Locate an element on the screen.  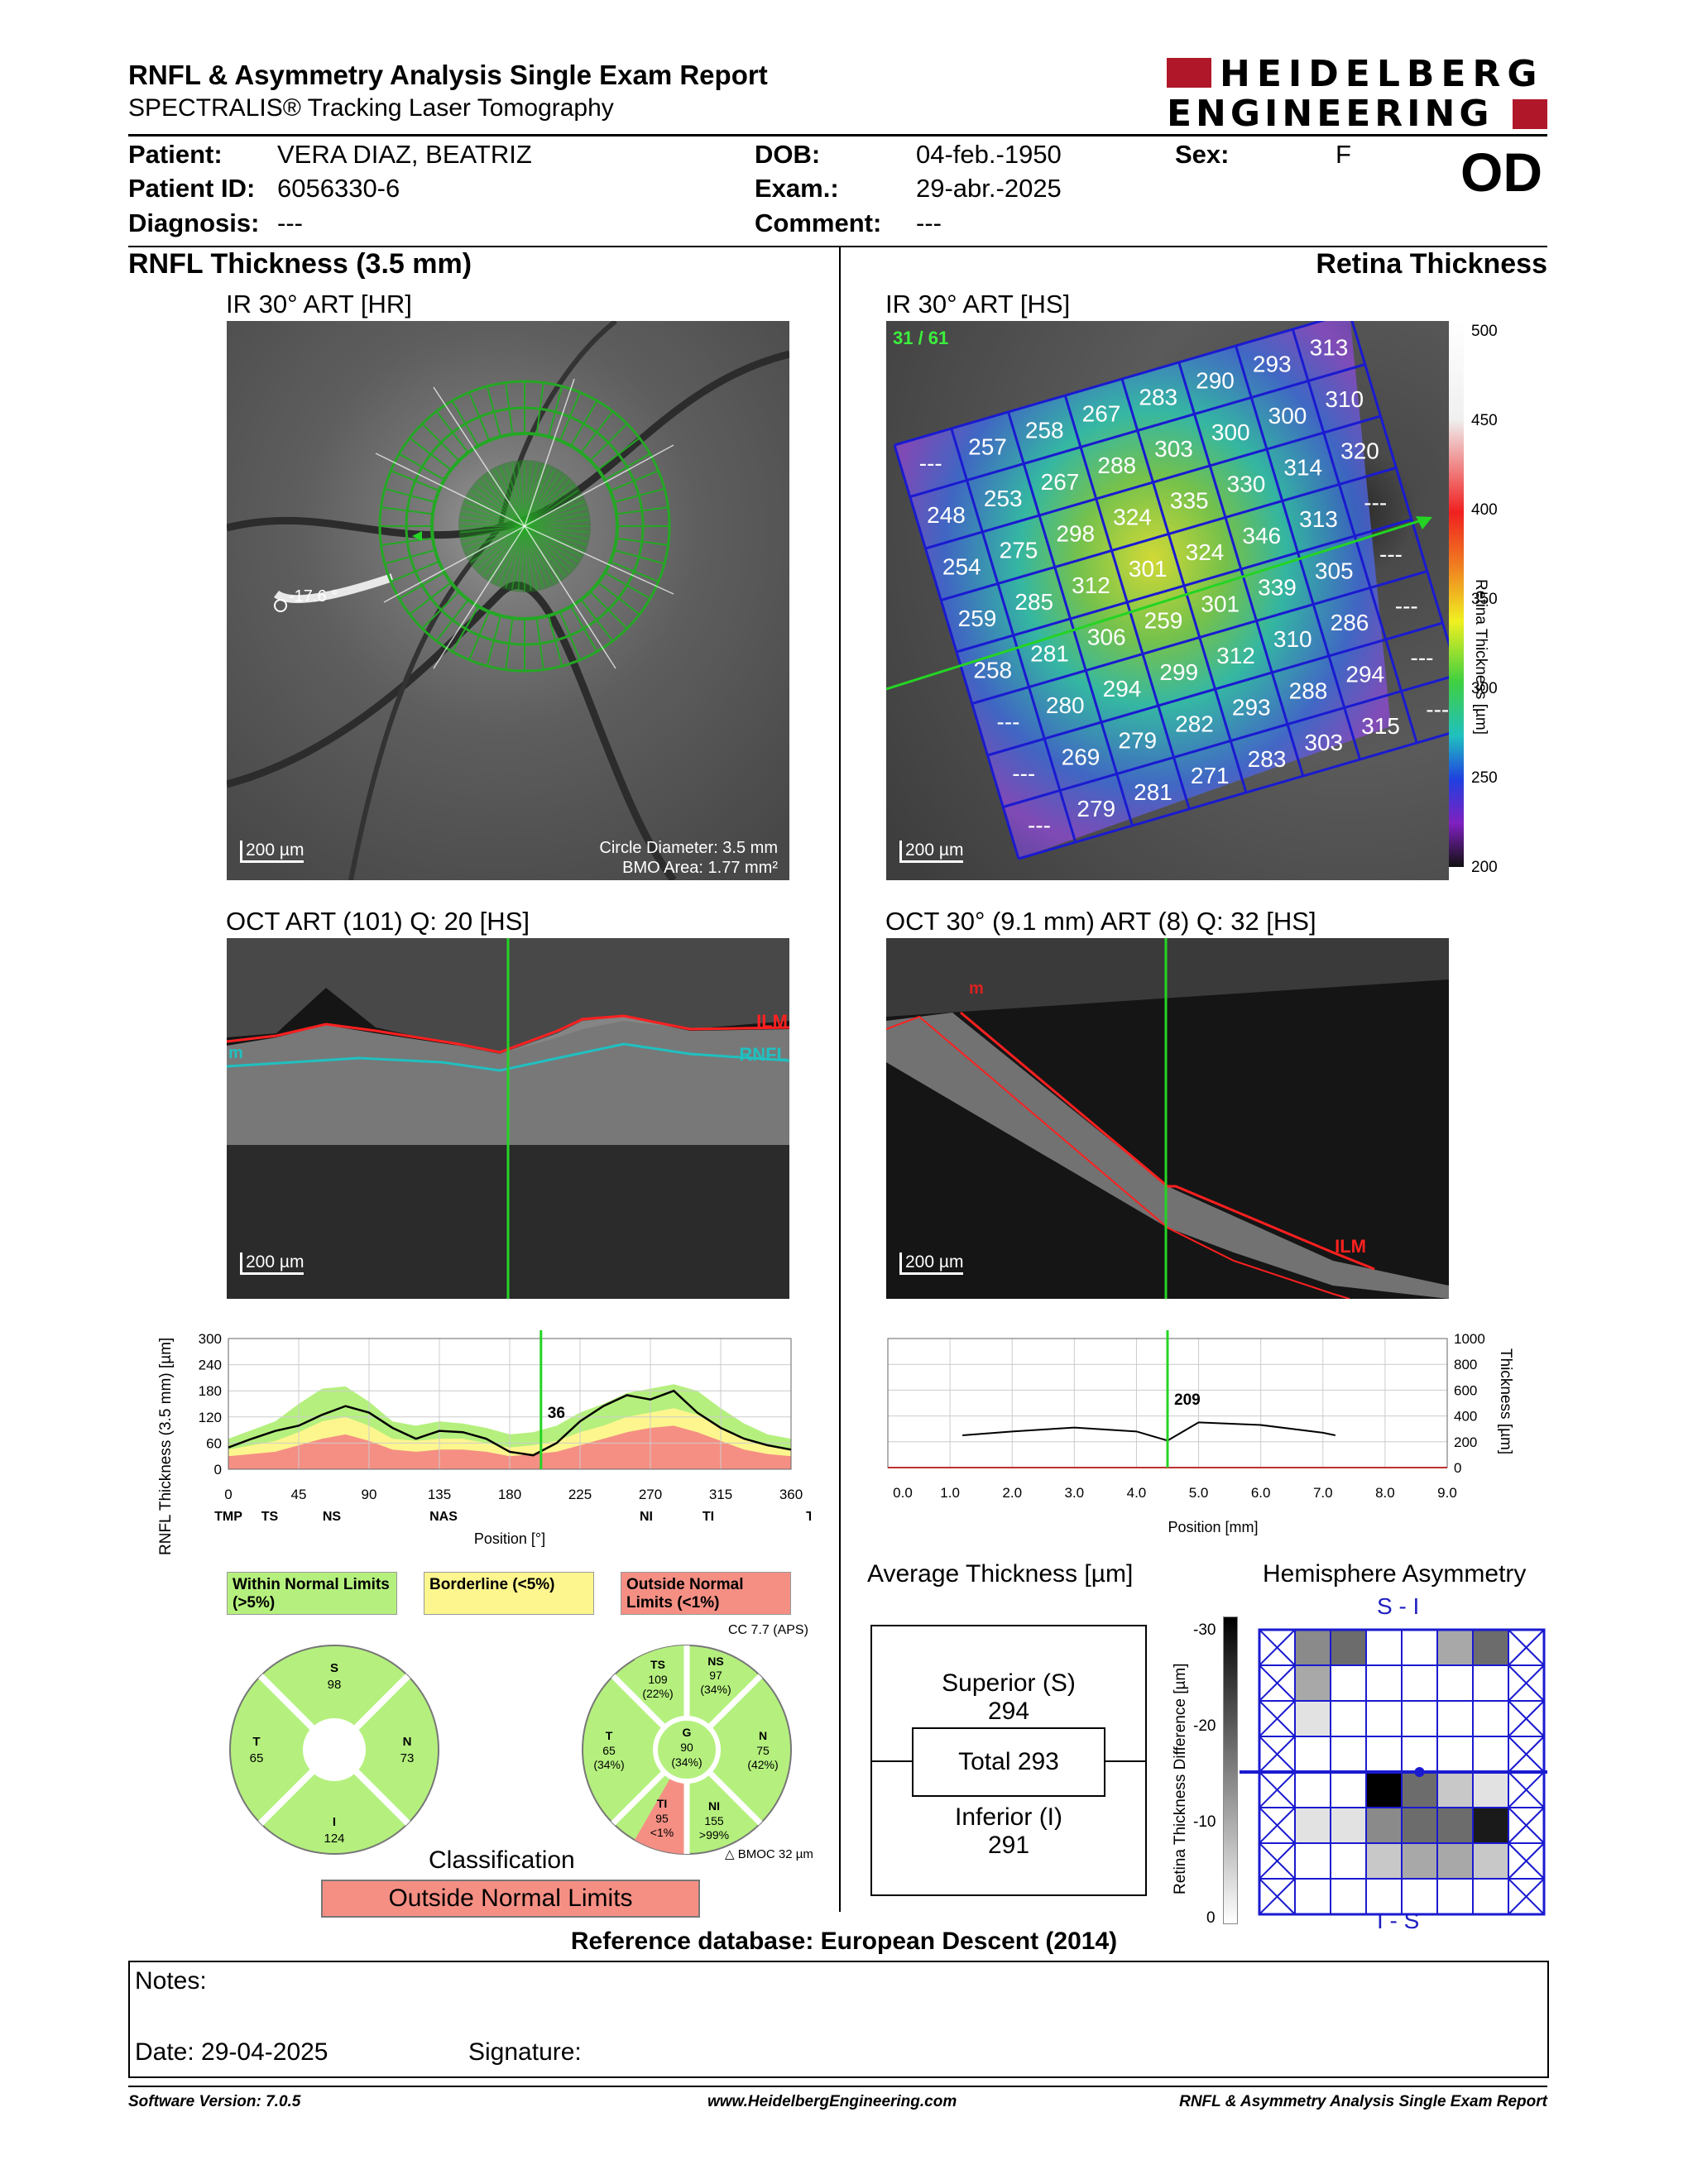
grid-cell-value: 339 is located at coordinates (1277, 587).